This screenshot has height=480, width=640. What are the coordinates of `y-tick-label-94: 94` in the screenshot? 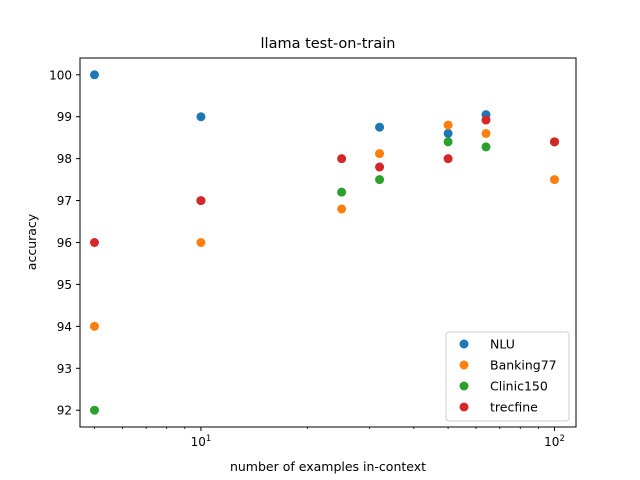 It's located at (64, 327).